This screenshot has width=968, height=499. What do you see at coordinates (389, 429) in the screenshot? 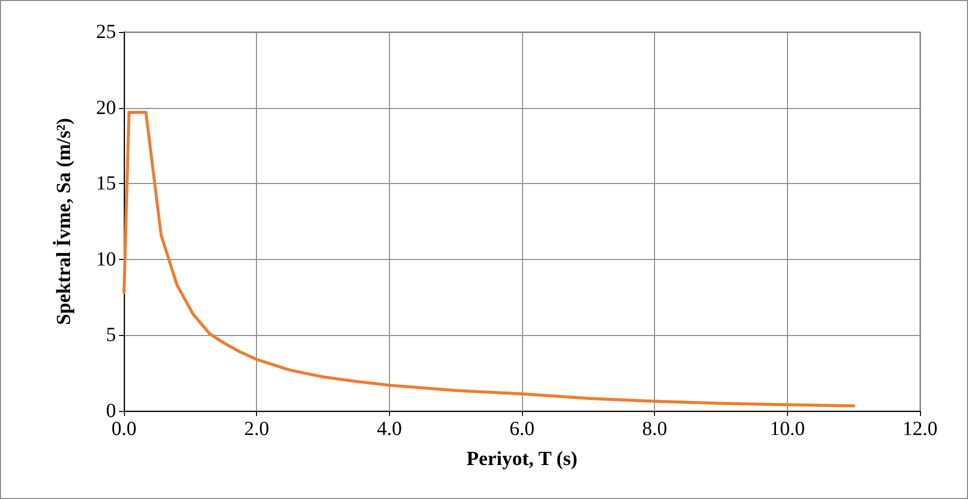
I see `x-tick-label: 4.0` at bounding box center [389, 429].